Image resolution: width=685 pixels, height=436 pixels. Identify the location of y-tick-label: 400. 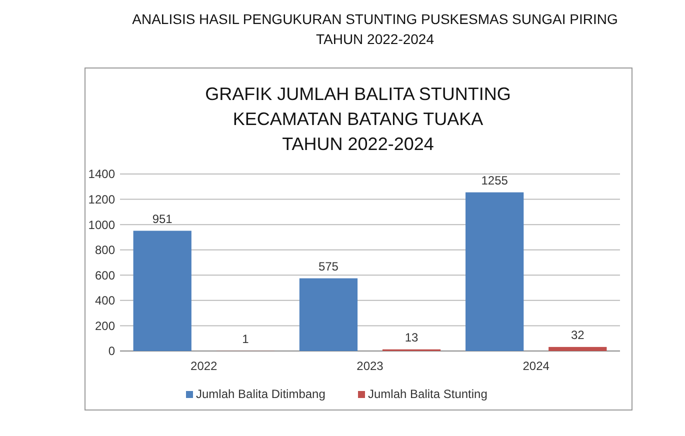
(105, 301).